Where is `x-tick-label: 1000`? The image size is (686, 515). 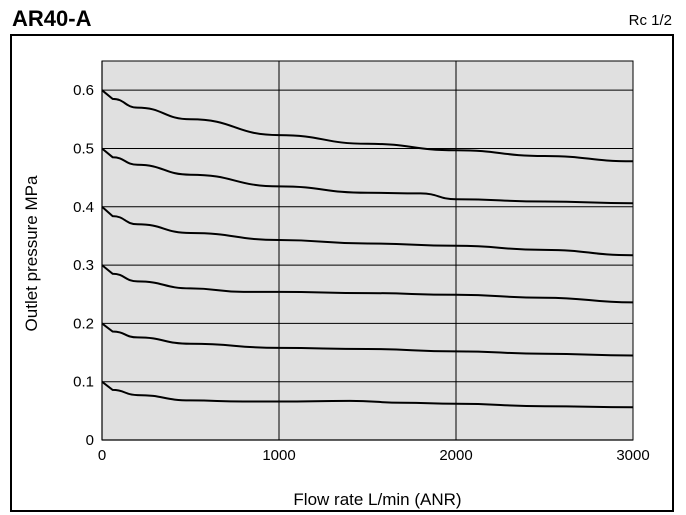
x-tick-label: 1000 is located at coordinates (278, 455).